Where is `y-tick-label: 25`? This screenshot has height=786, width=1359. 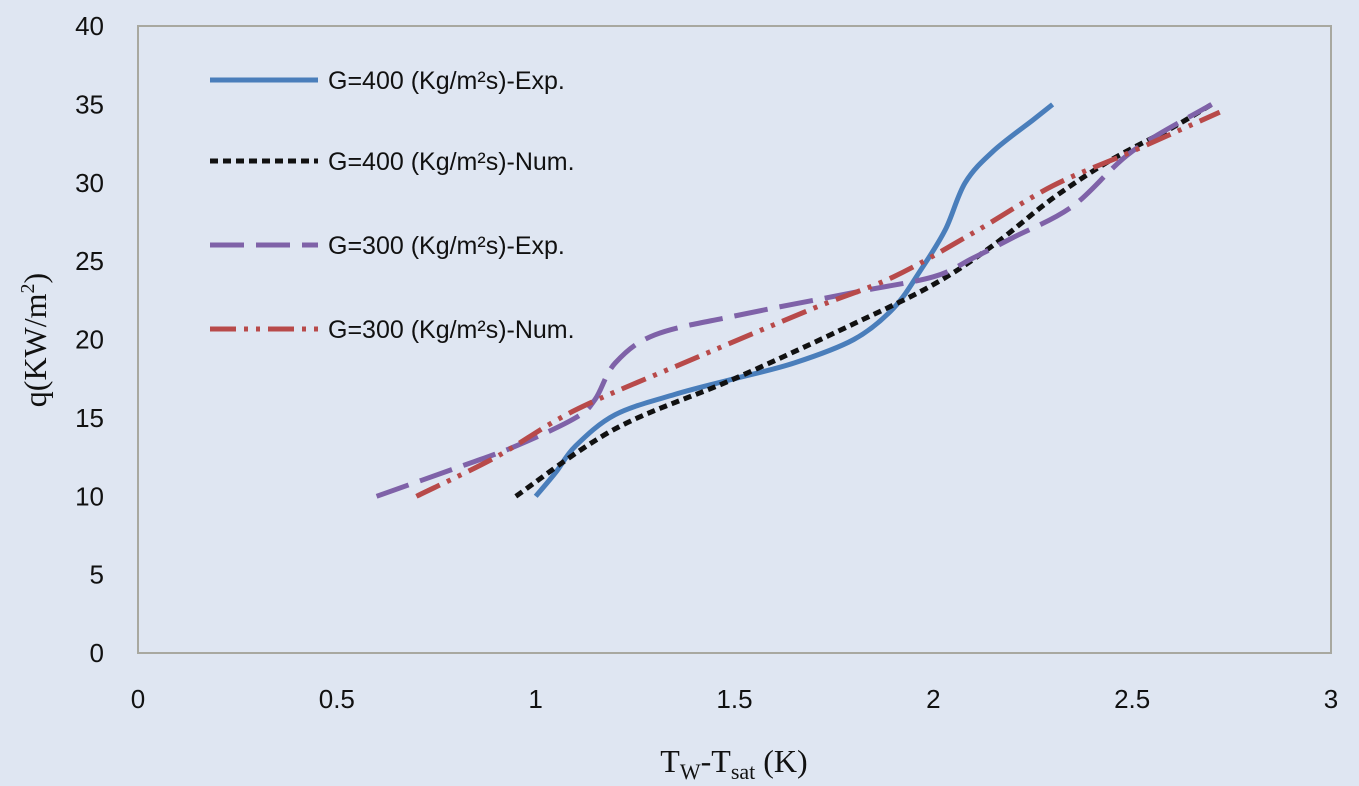 y-tick-label: 25 is located at coordinates (89, 261).